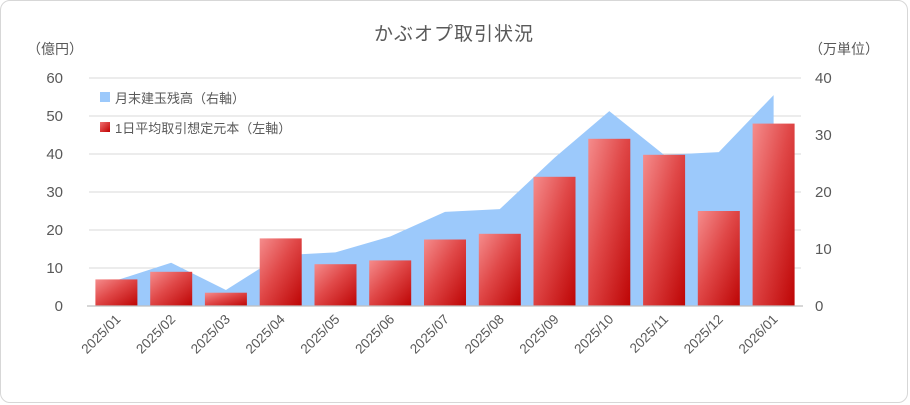 This screenshot has width=910, height=405. Describe the element at coordinates (593, 334) in the screenshot. I see `x-tick-label: 2025/10` at that location.